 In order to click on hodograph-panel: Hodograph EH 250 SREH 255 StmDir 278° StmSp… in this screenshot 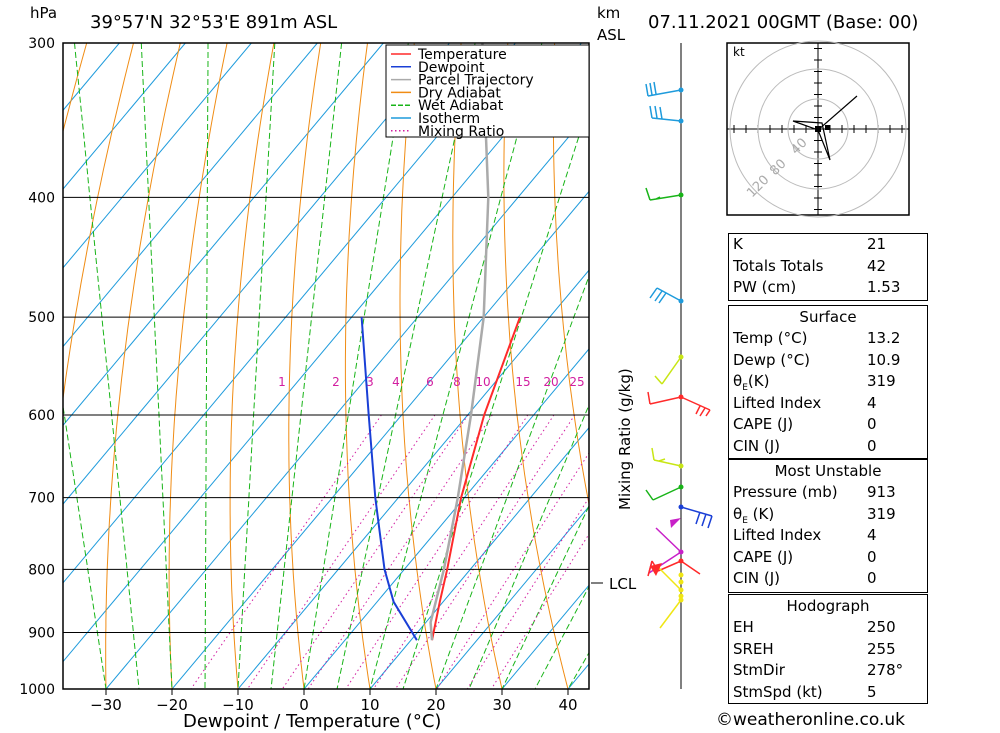, I will do `click(828, 649)`.